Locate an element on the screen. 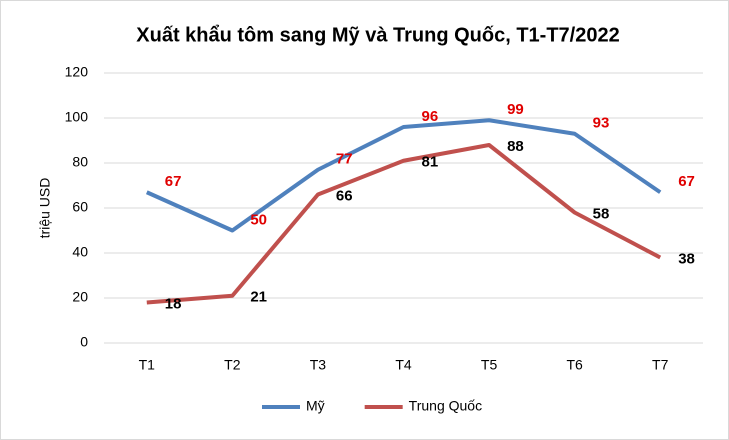 The width and height of the screenshot is (729, 440). data-label: 93 is located at coordinates (601, 123).